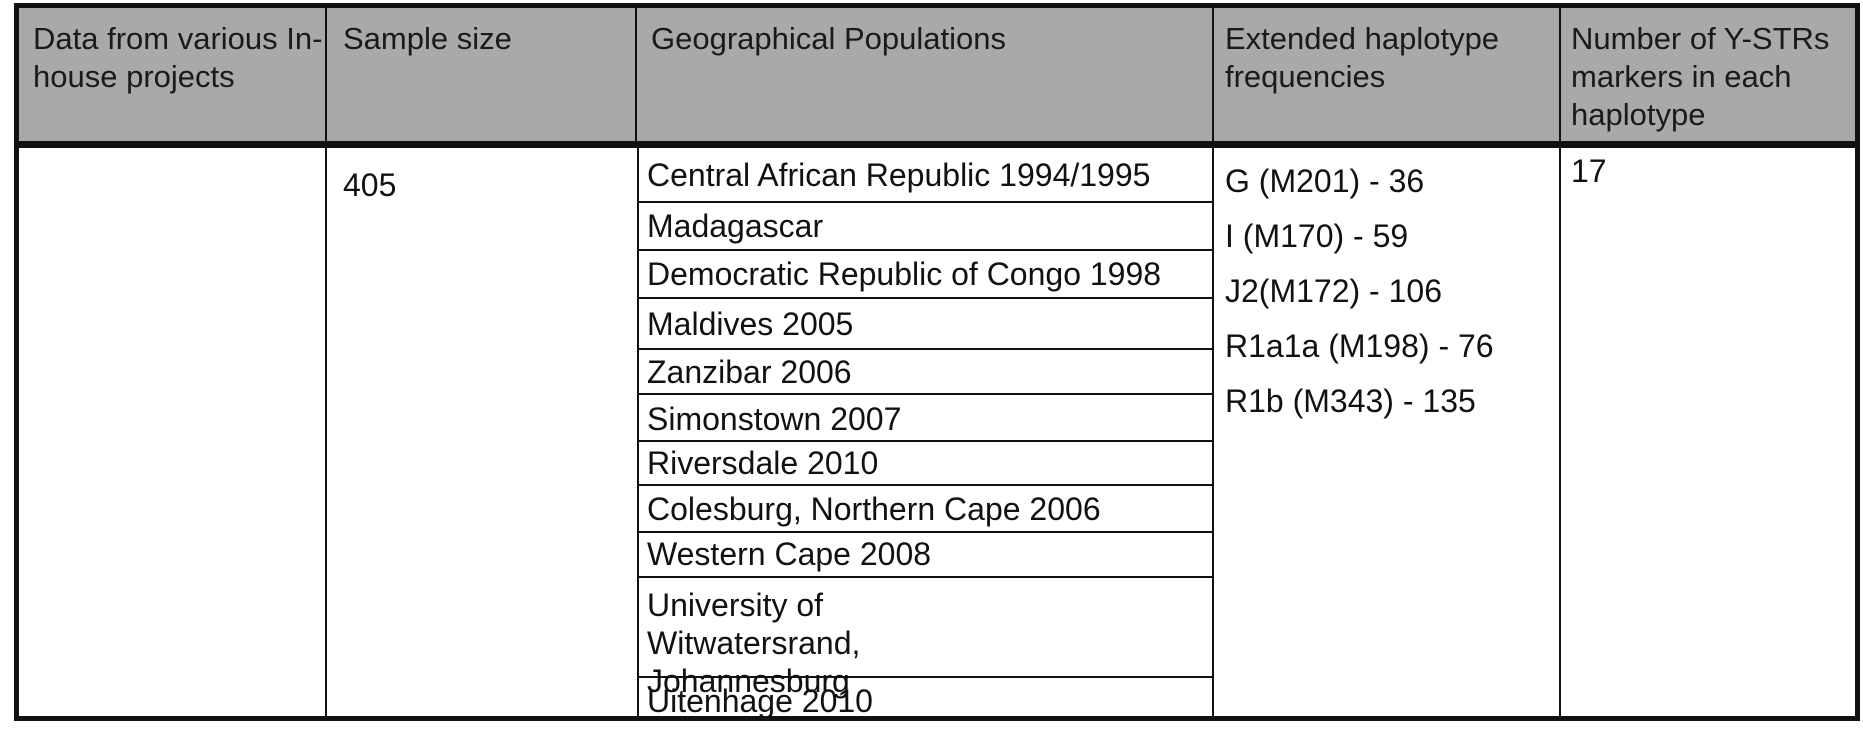  Describe the element at coordinates (760, 701) in the screenshot. I see `population-item: Uitenhage 2010` at that location.